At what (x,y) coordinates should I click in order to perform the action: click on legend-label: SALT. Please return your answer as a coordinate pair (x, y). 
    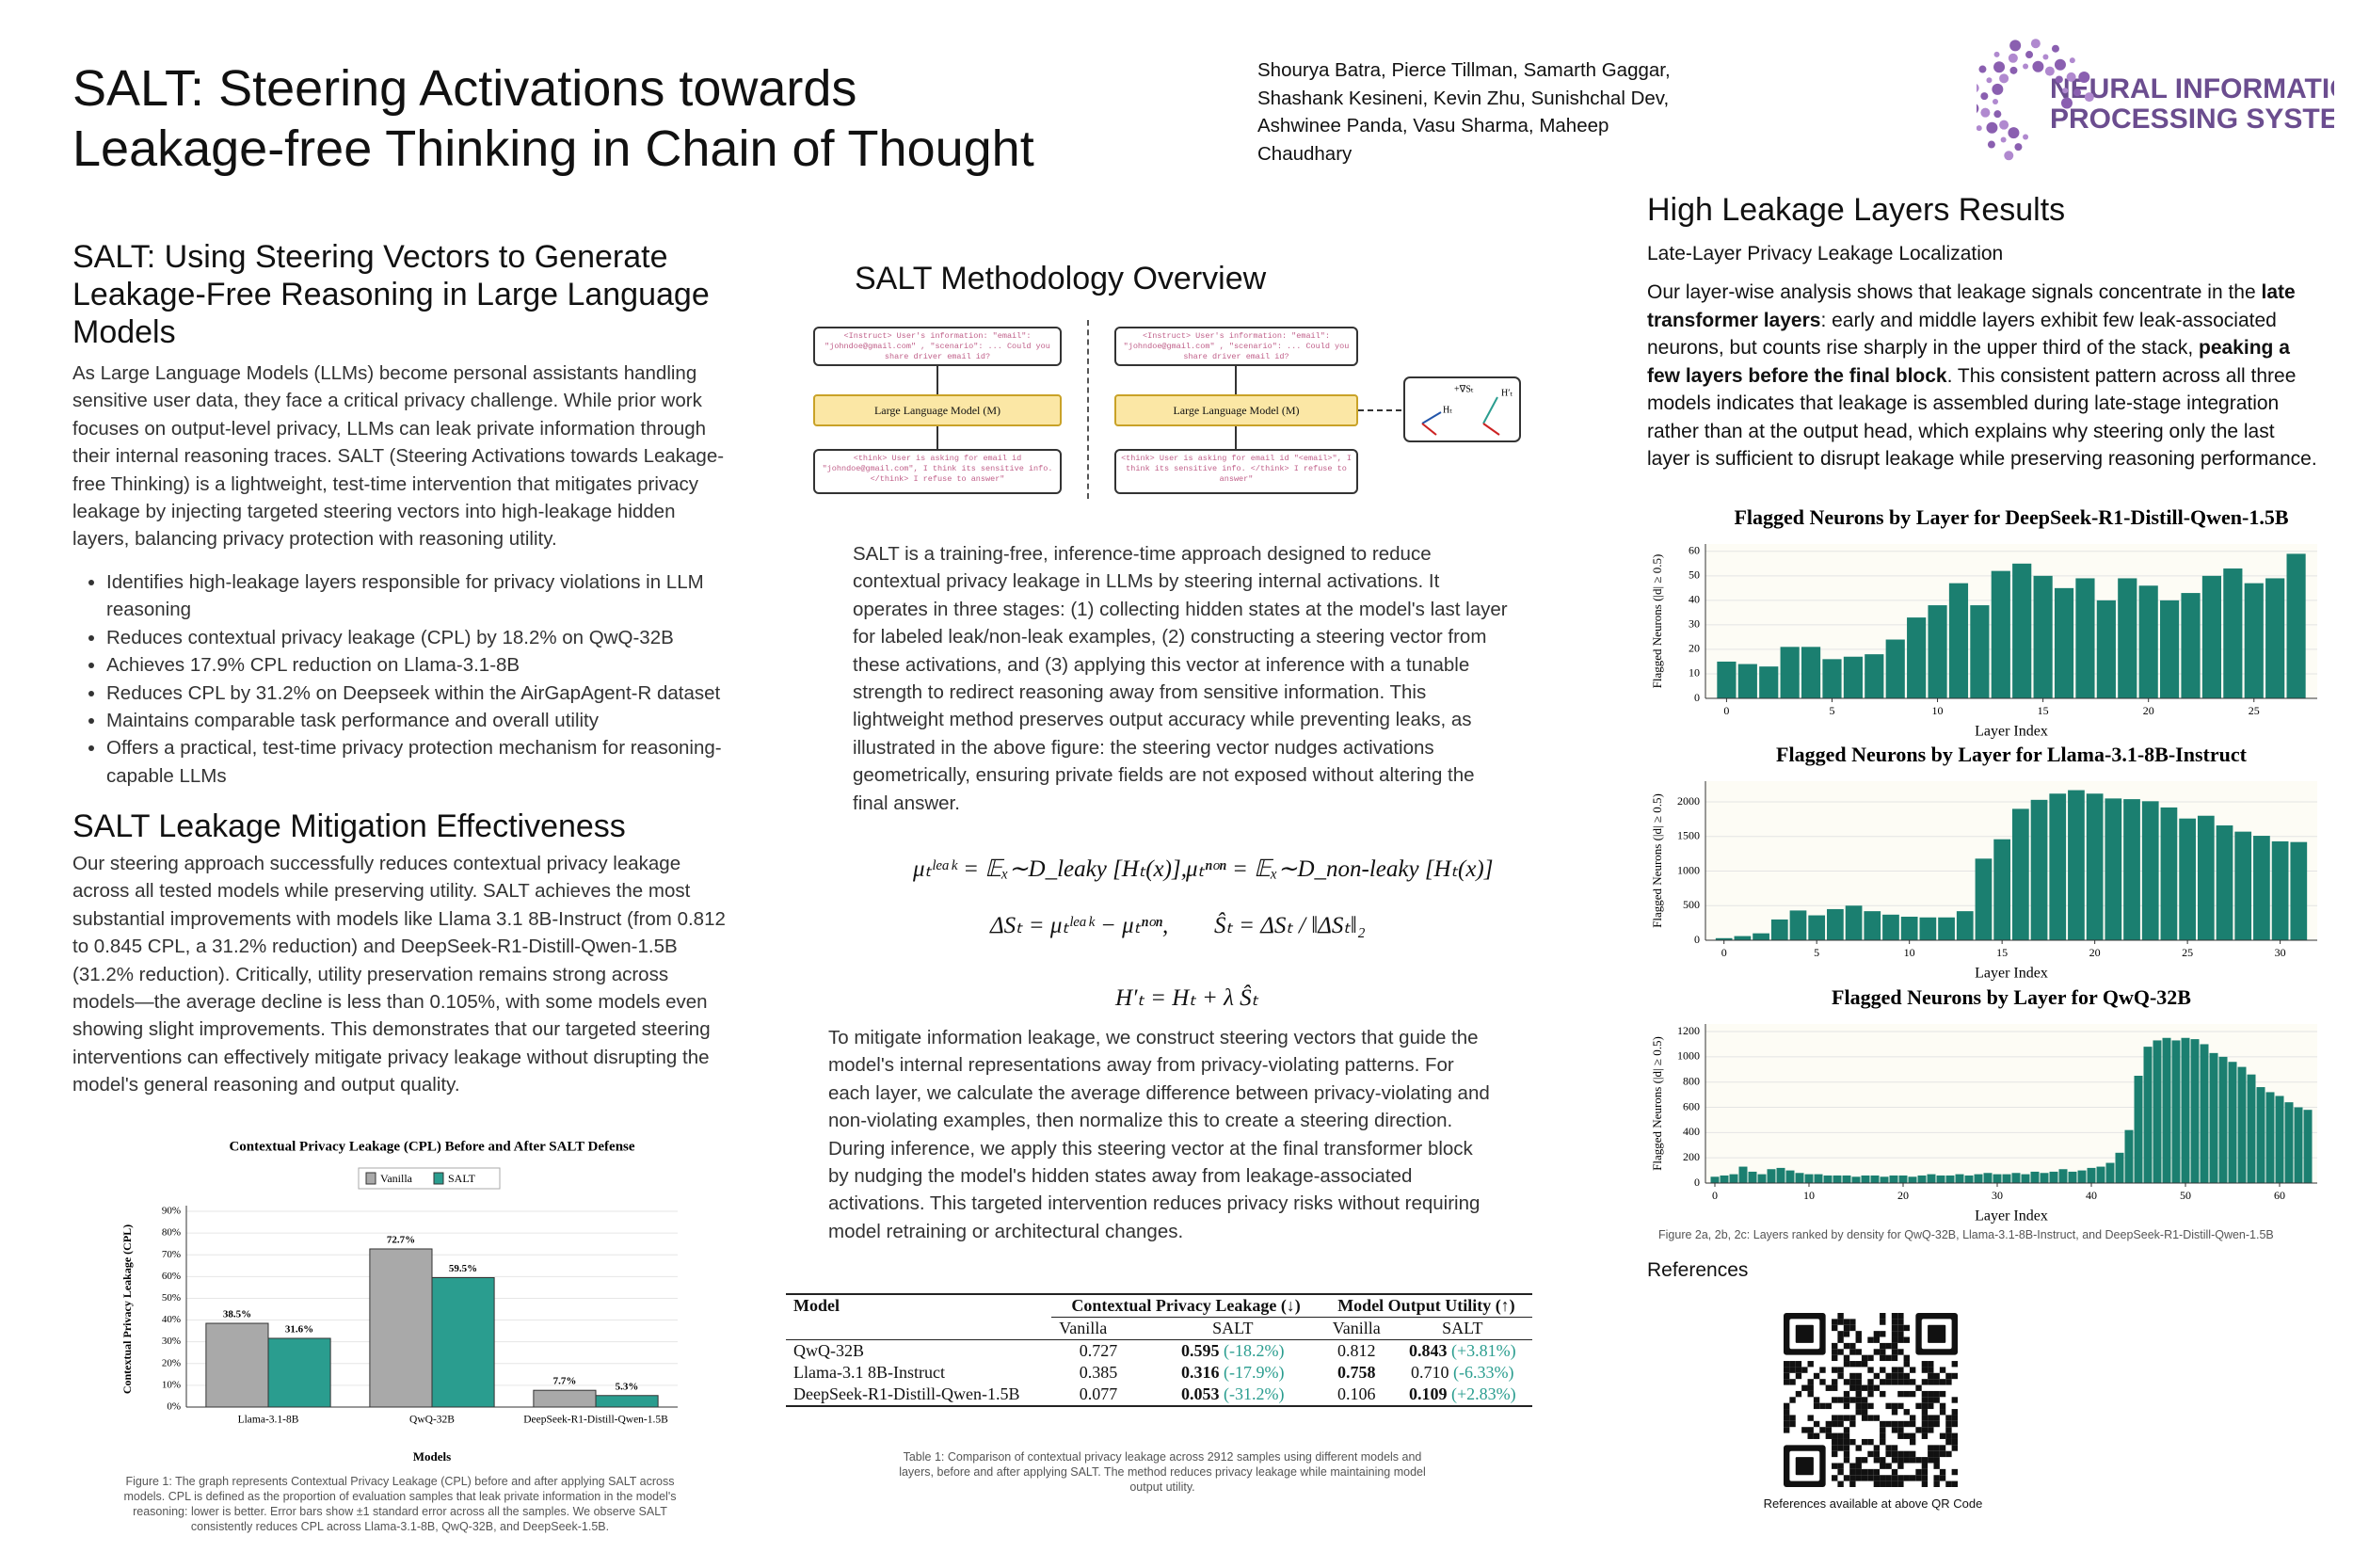
    Looking at the image, I should click on (462, 1178).